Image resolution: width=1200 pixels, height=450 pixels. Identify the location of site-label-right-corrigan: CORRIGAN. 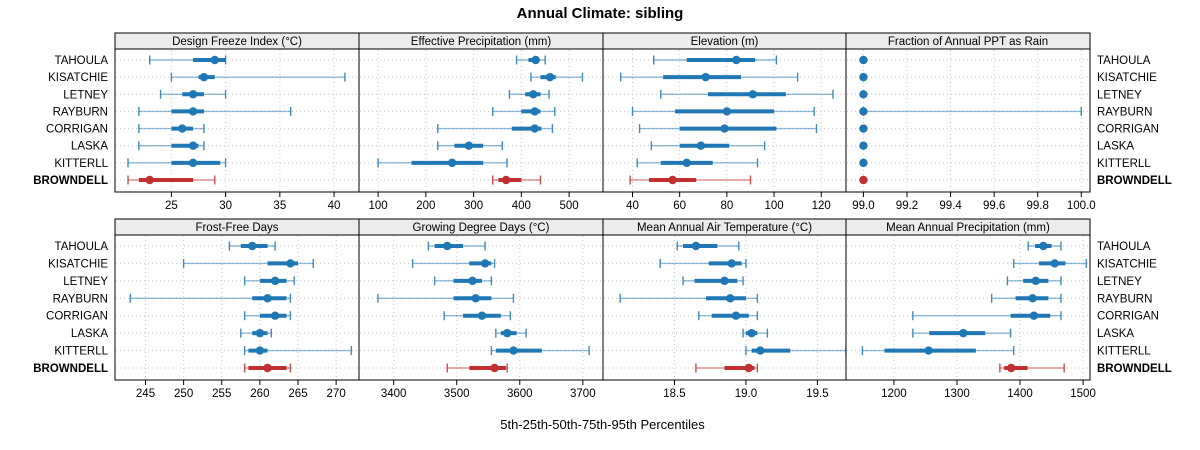
(1128, 130).